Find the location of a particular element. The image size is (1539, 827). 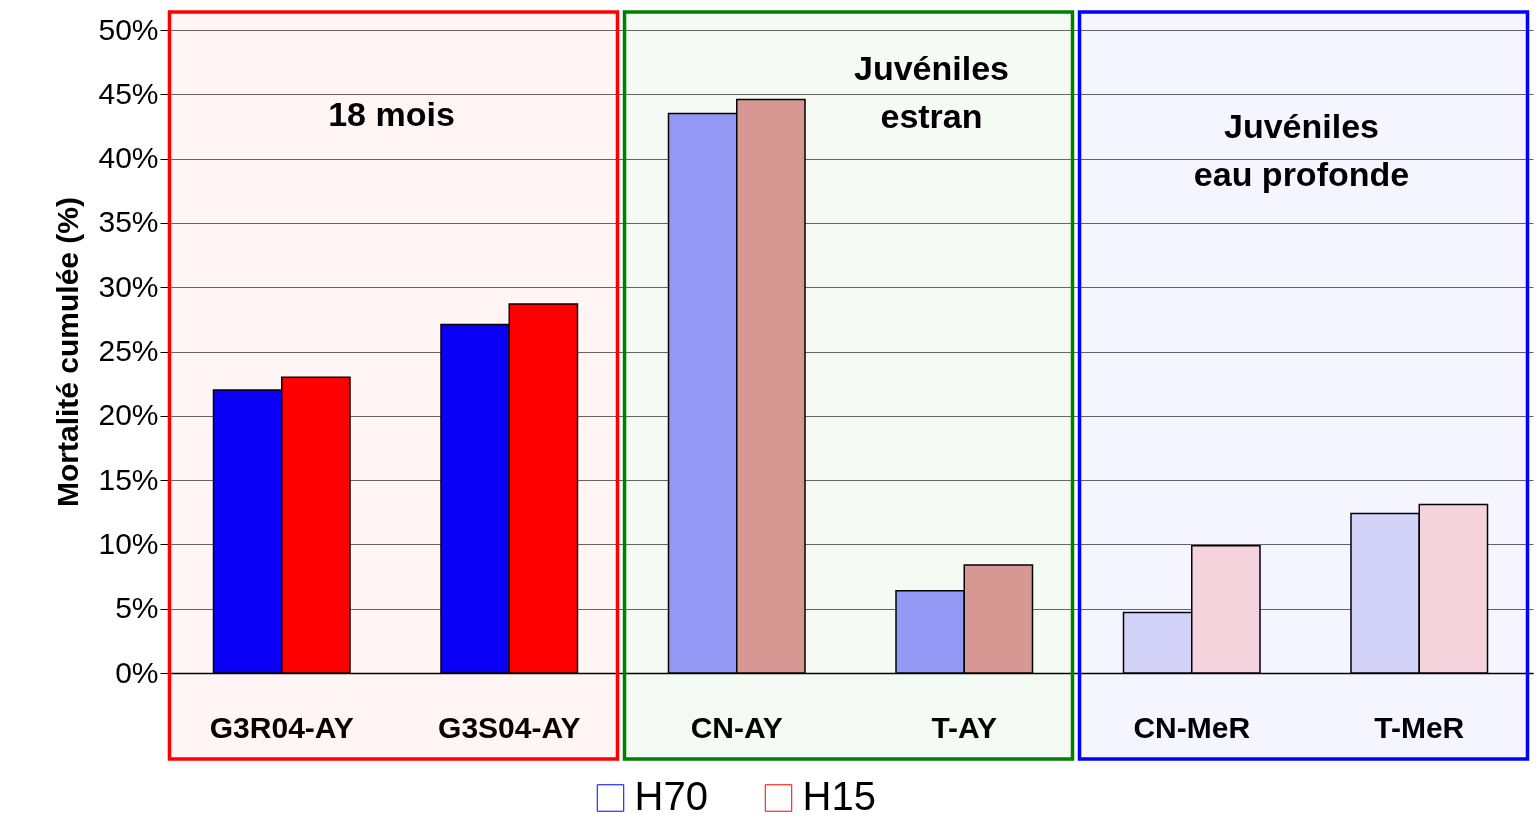

y-tick-label: 25% is located at coordinates (128, 350).